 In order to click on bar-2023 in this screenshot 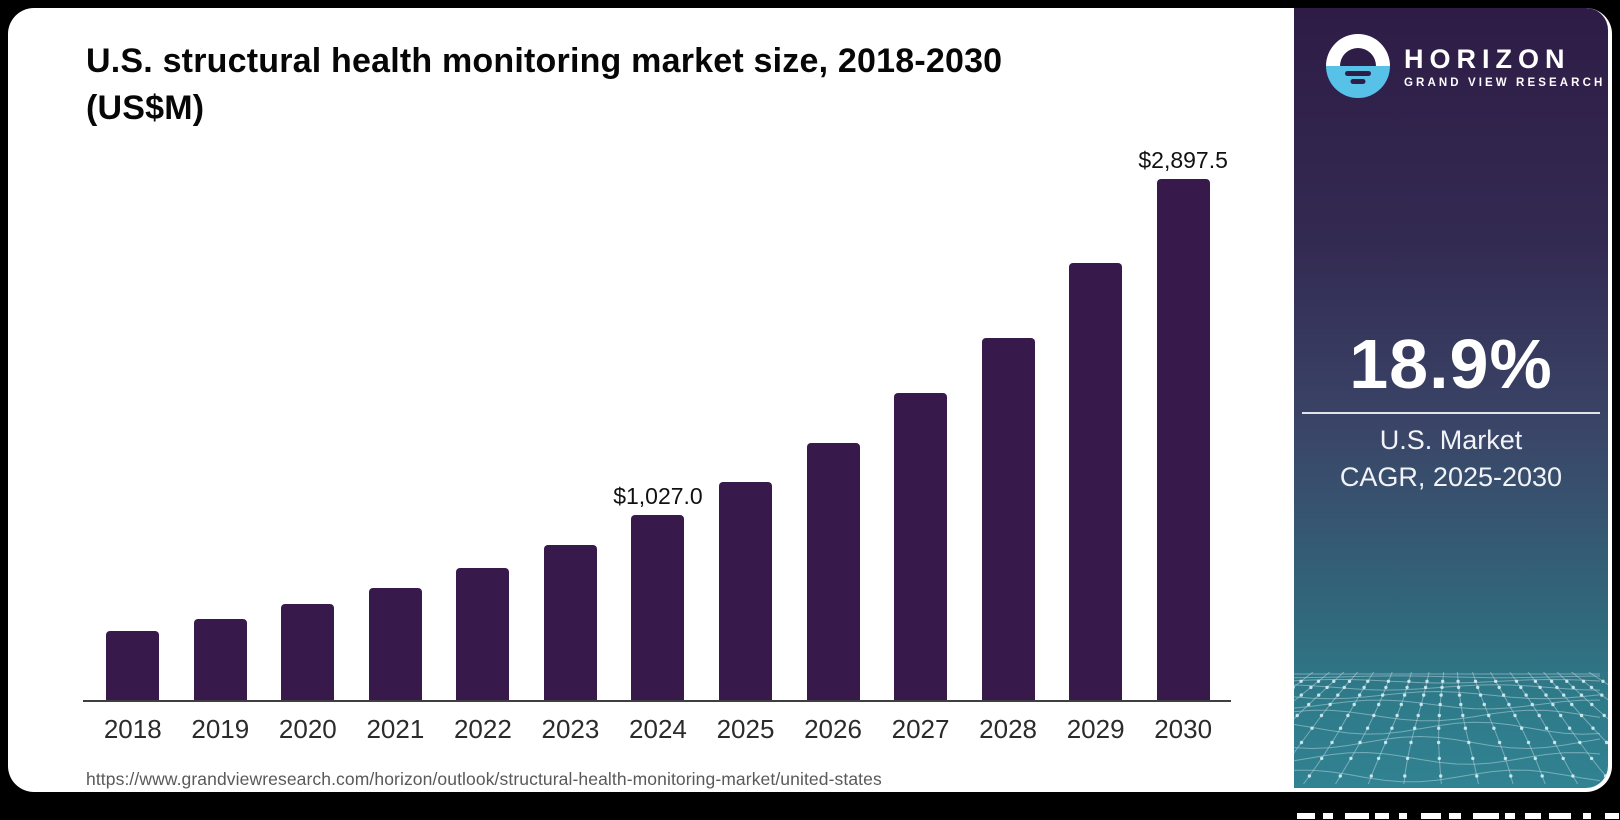, I will do `click(570, 622)`.